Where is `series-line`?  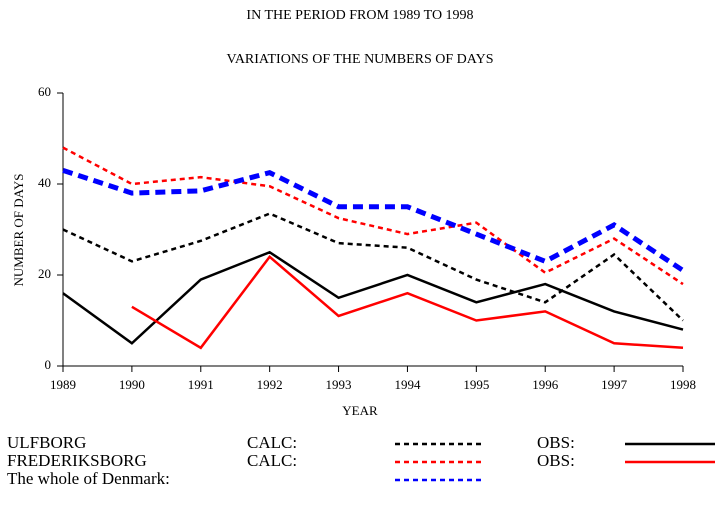 series-line is located at coordinates (407, 302).